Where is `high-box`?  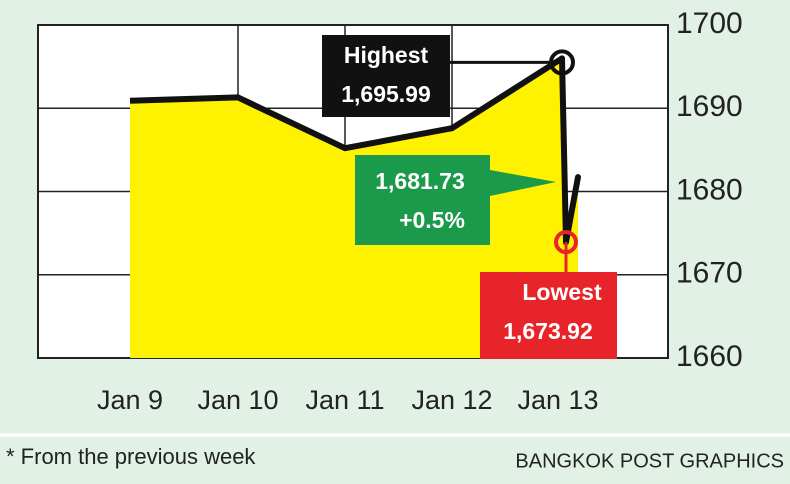 high-box is located at coordinates (386, 76).